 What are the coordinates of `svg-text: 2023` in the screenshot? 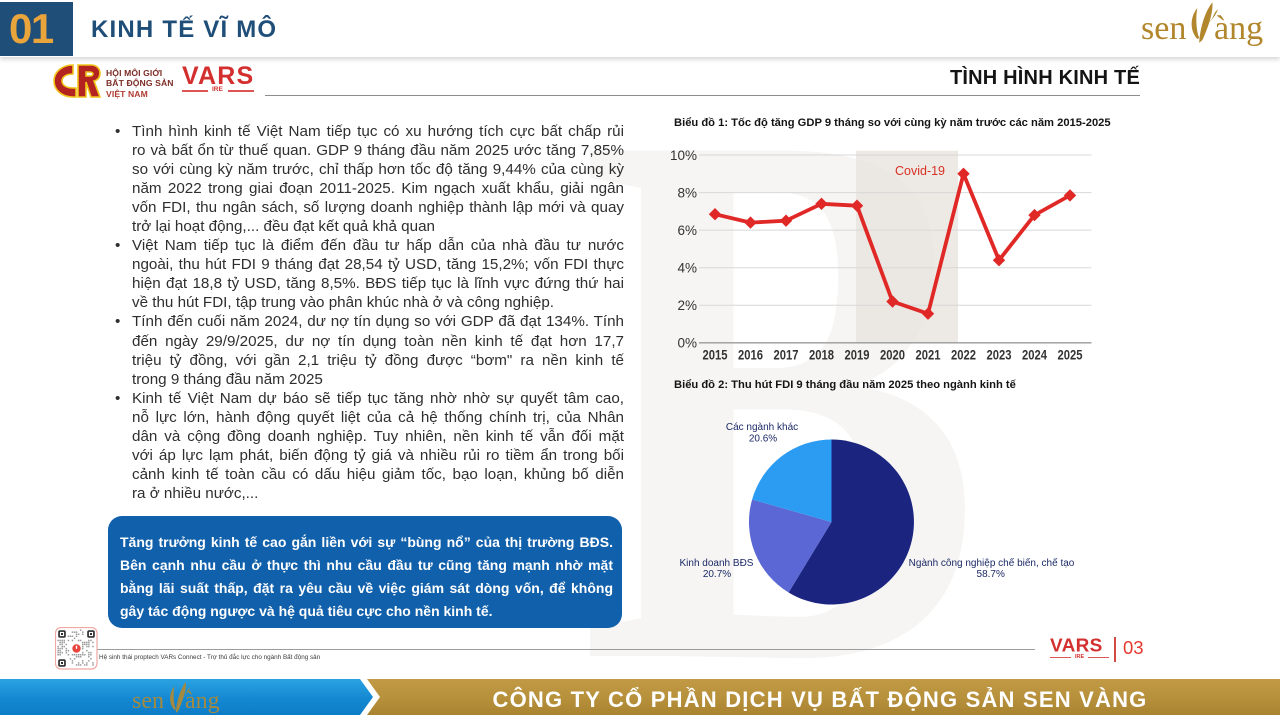 It's located at (999, 355).